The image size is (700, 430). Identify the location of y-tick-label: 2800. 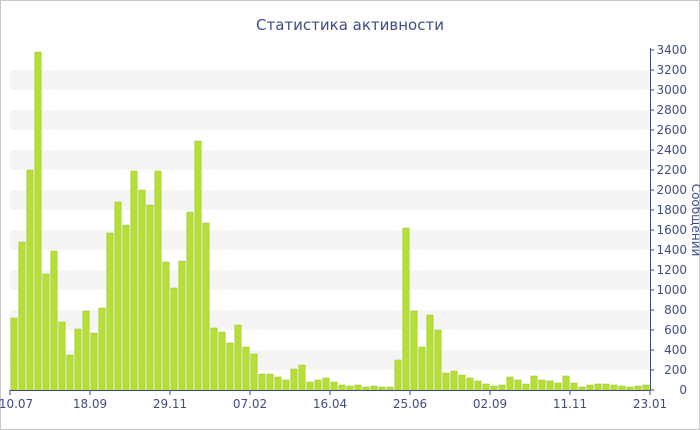
(671, 110).